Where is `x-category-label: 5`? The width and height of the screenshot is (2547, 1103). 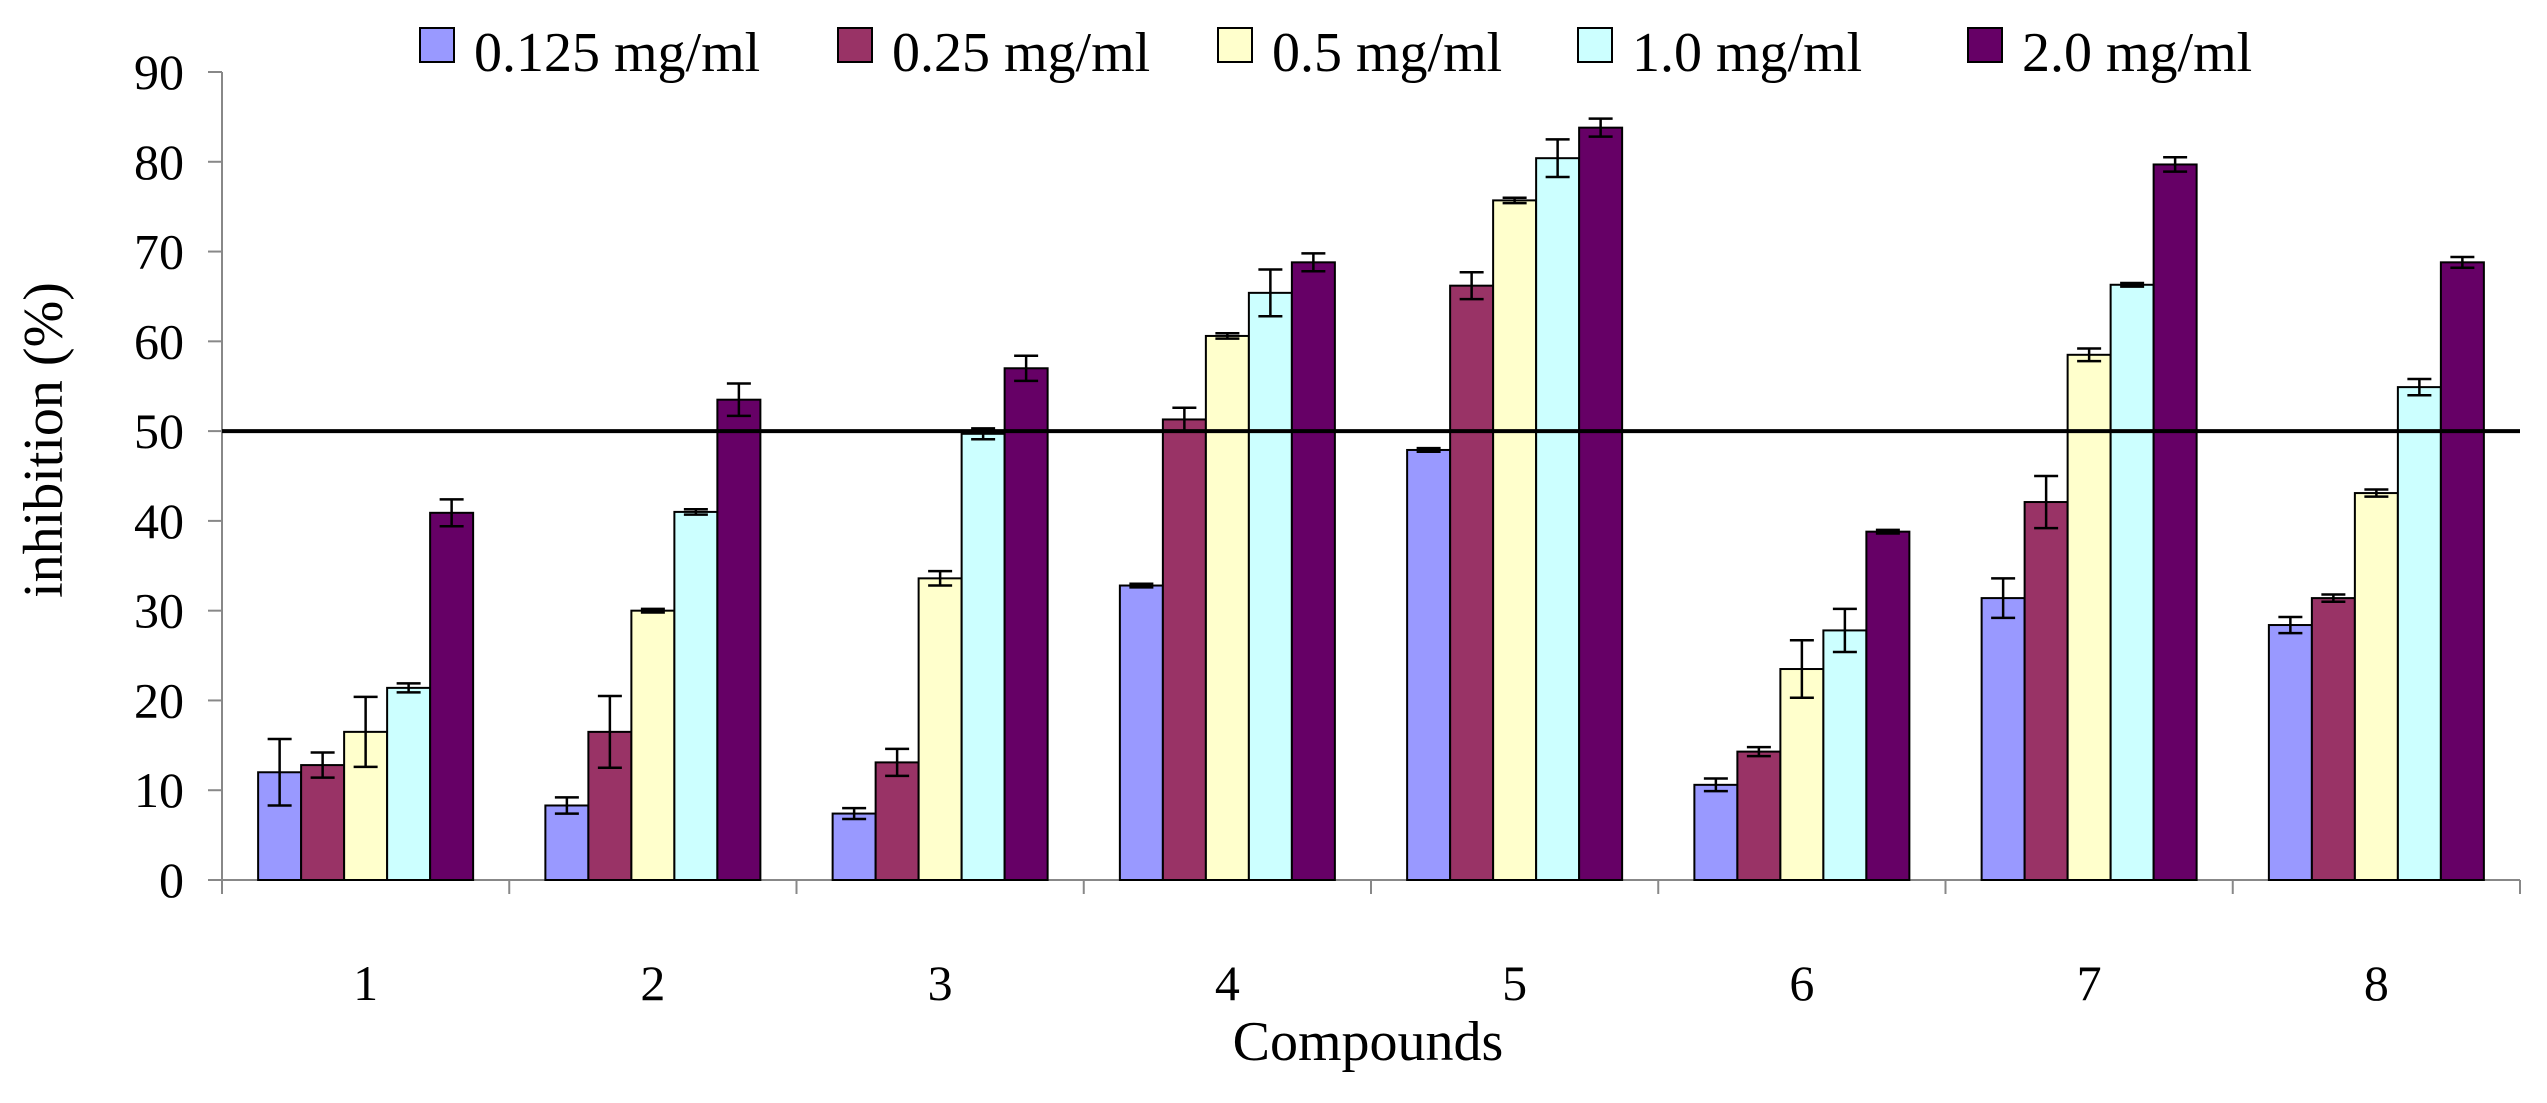 x-category-label: 5 is located at coordinates (1514, 983).